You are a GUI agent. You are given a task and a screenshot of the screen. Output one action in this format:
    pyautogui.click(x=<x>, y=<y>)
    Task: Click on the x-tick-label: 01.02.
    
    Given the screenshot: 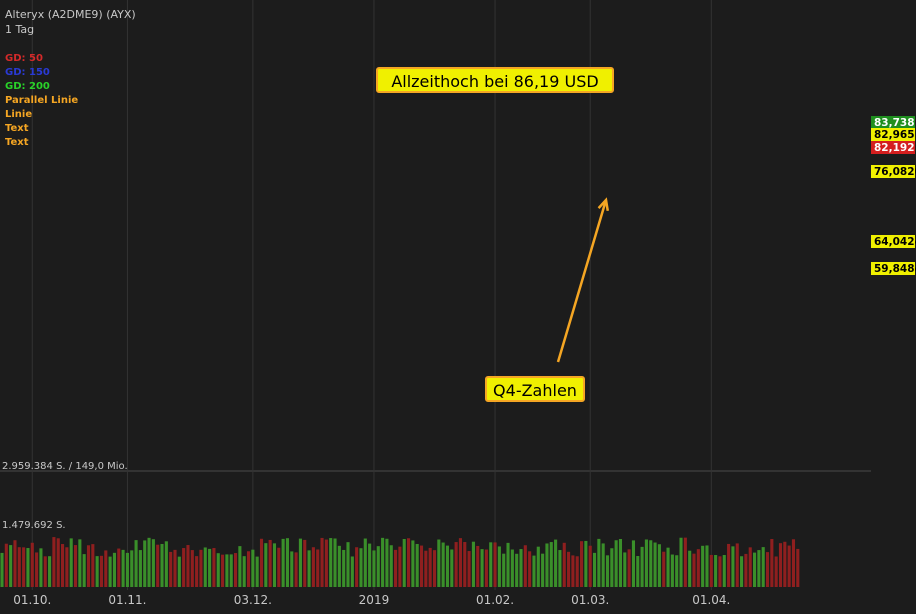 What is the action you would take?
    pyautogui.click(x=495, y=600)
    